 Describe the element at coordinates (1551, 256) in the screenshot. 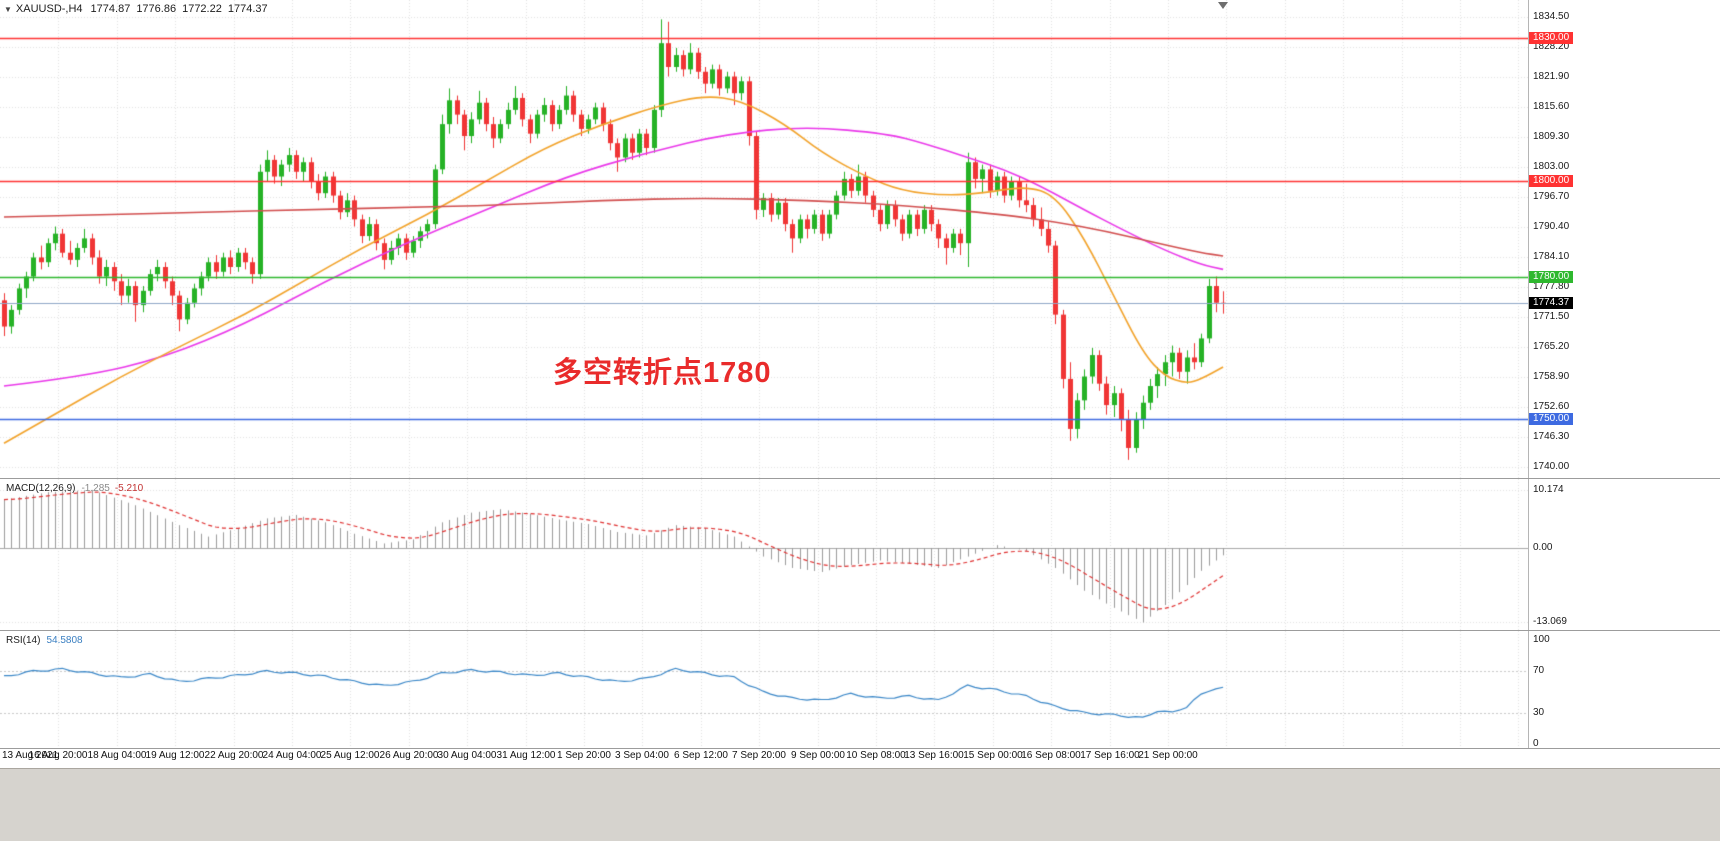

I see `price-axis-tick: 1784.10` at that location.